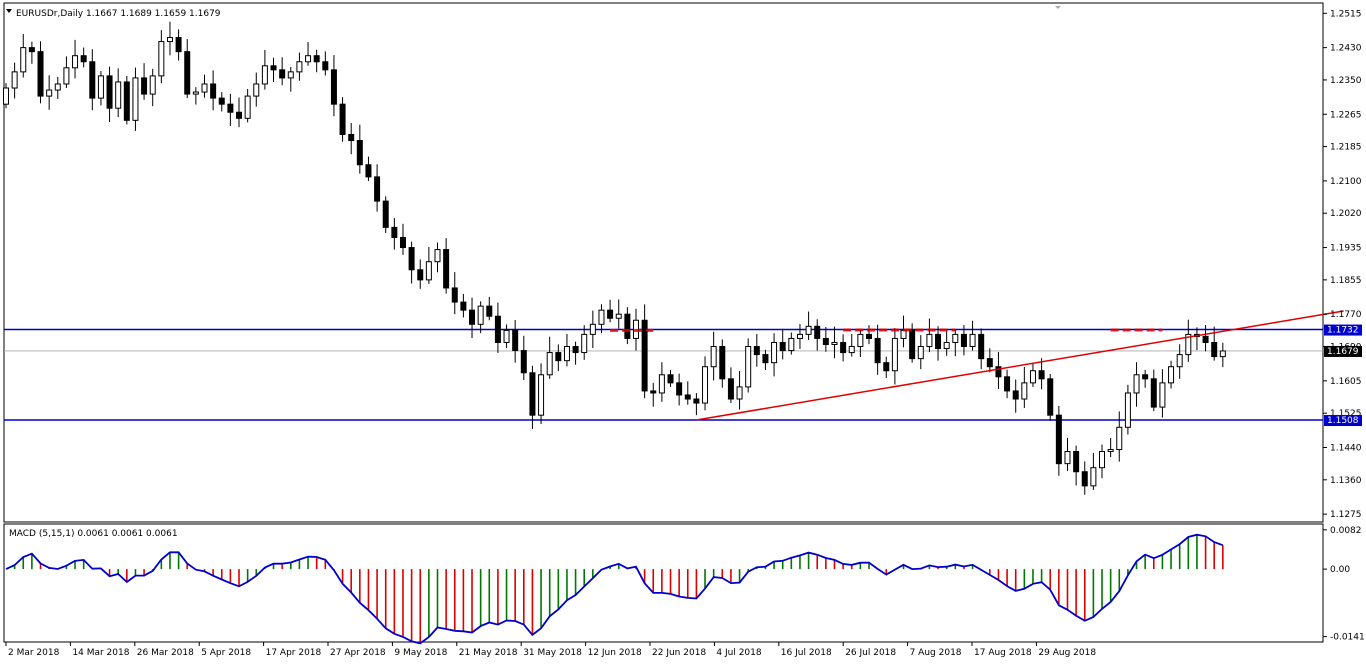 The image size is (1366, 665). What do you see at coordinates (1346, 214) in the screenshot?
I see `price-tick-label: 1.2020` at bounding box center [1346, 214].